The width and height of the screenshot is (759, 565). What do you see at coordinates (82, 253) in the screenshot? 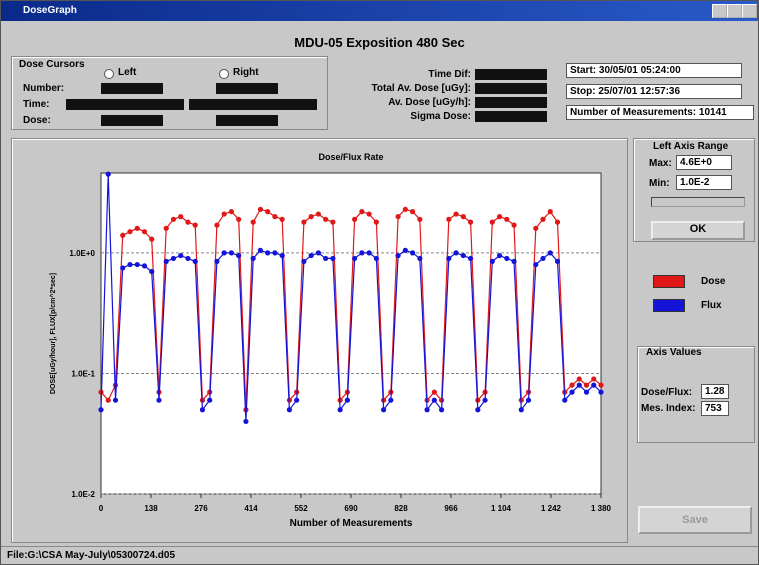
I see `y-tick-label: 1.0E+0` at bounding box center [82, 253].